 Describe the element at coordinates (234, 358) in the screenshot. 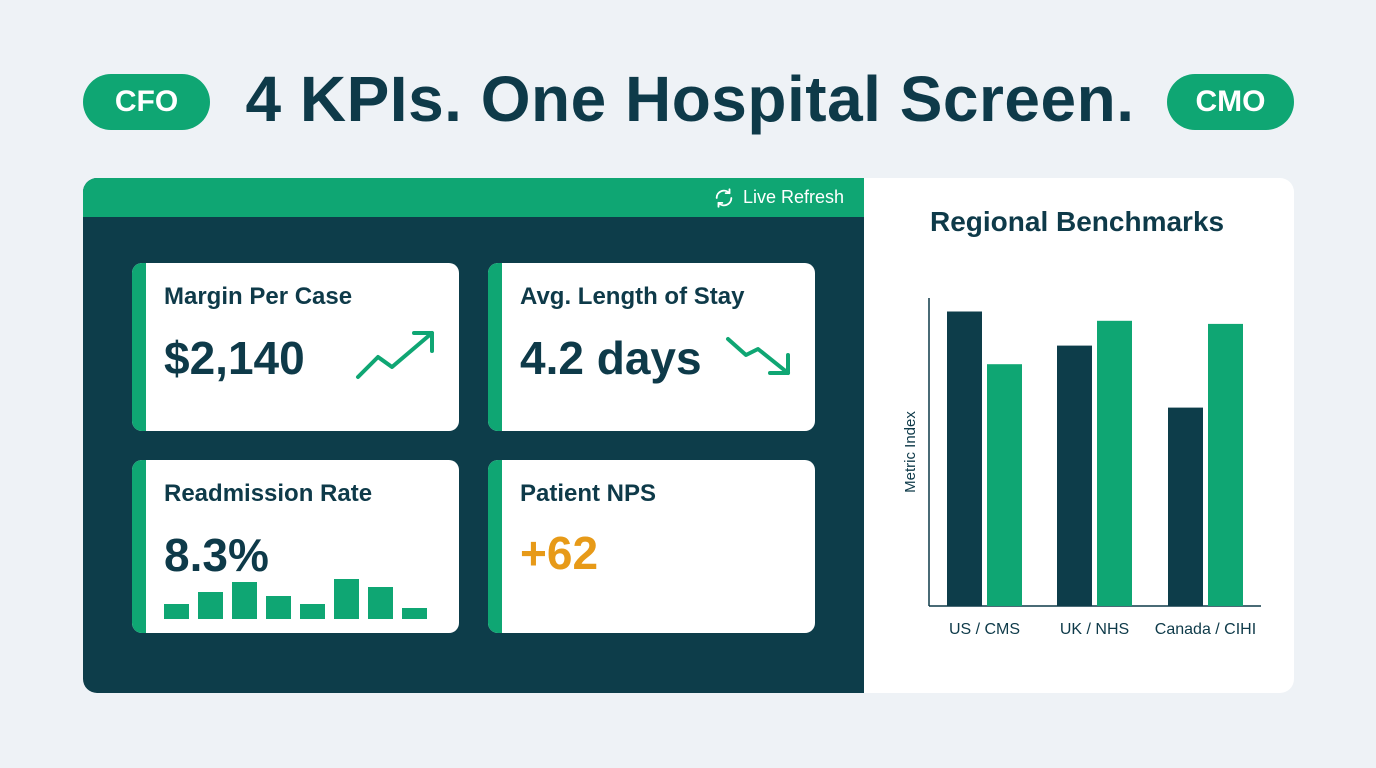

I see `kpi-value: $2,140` at that location.